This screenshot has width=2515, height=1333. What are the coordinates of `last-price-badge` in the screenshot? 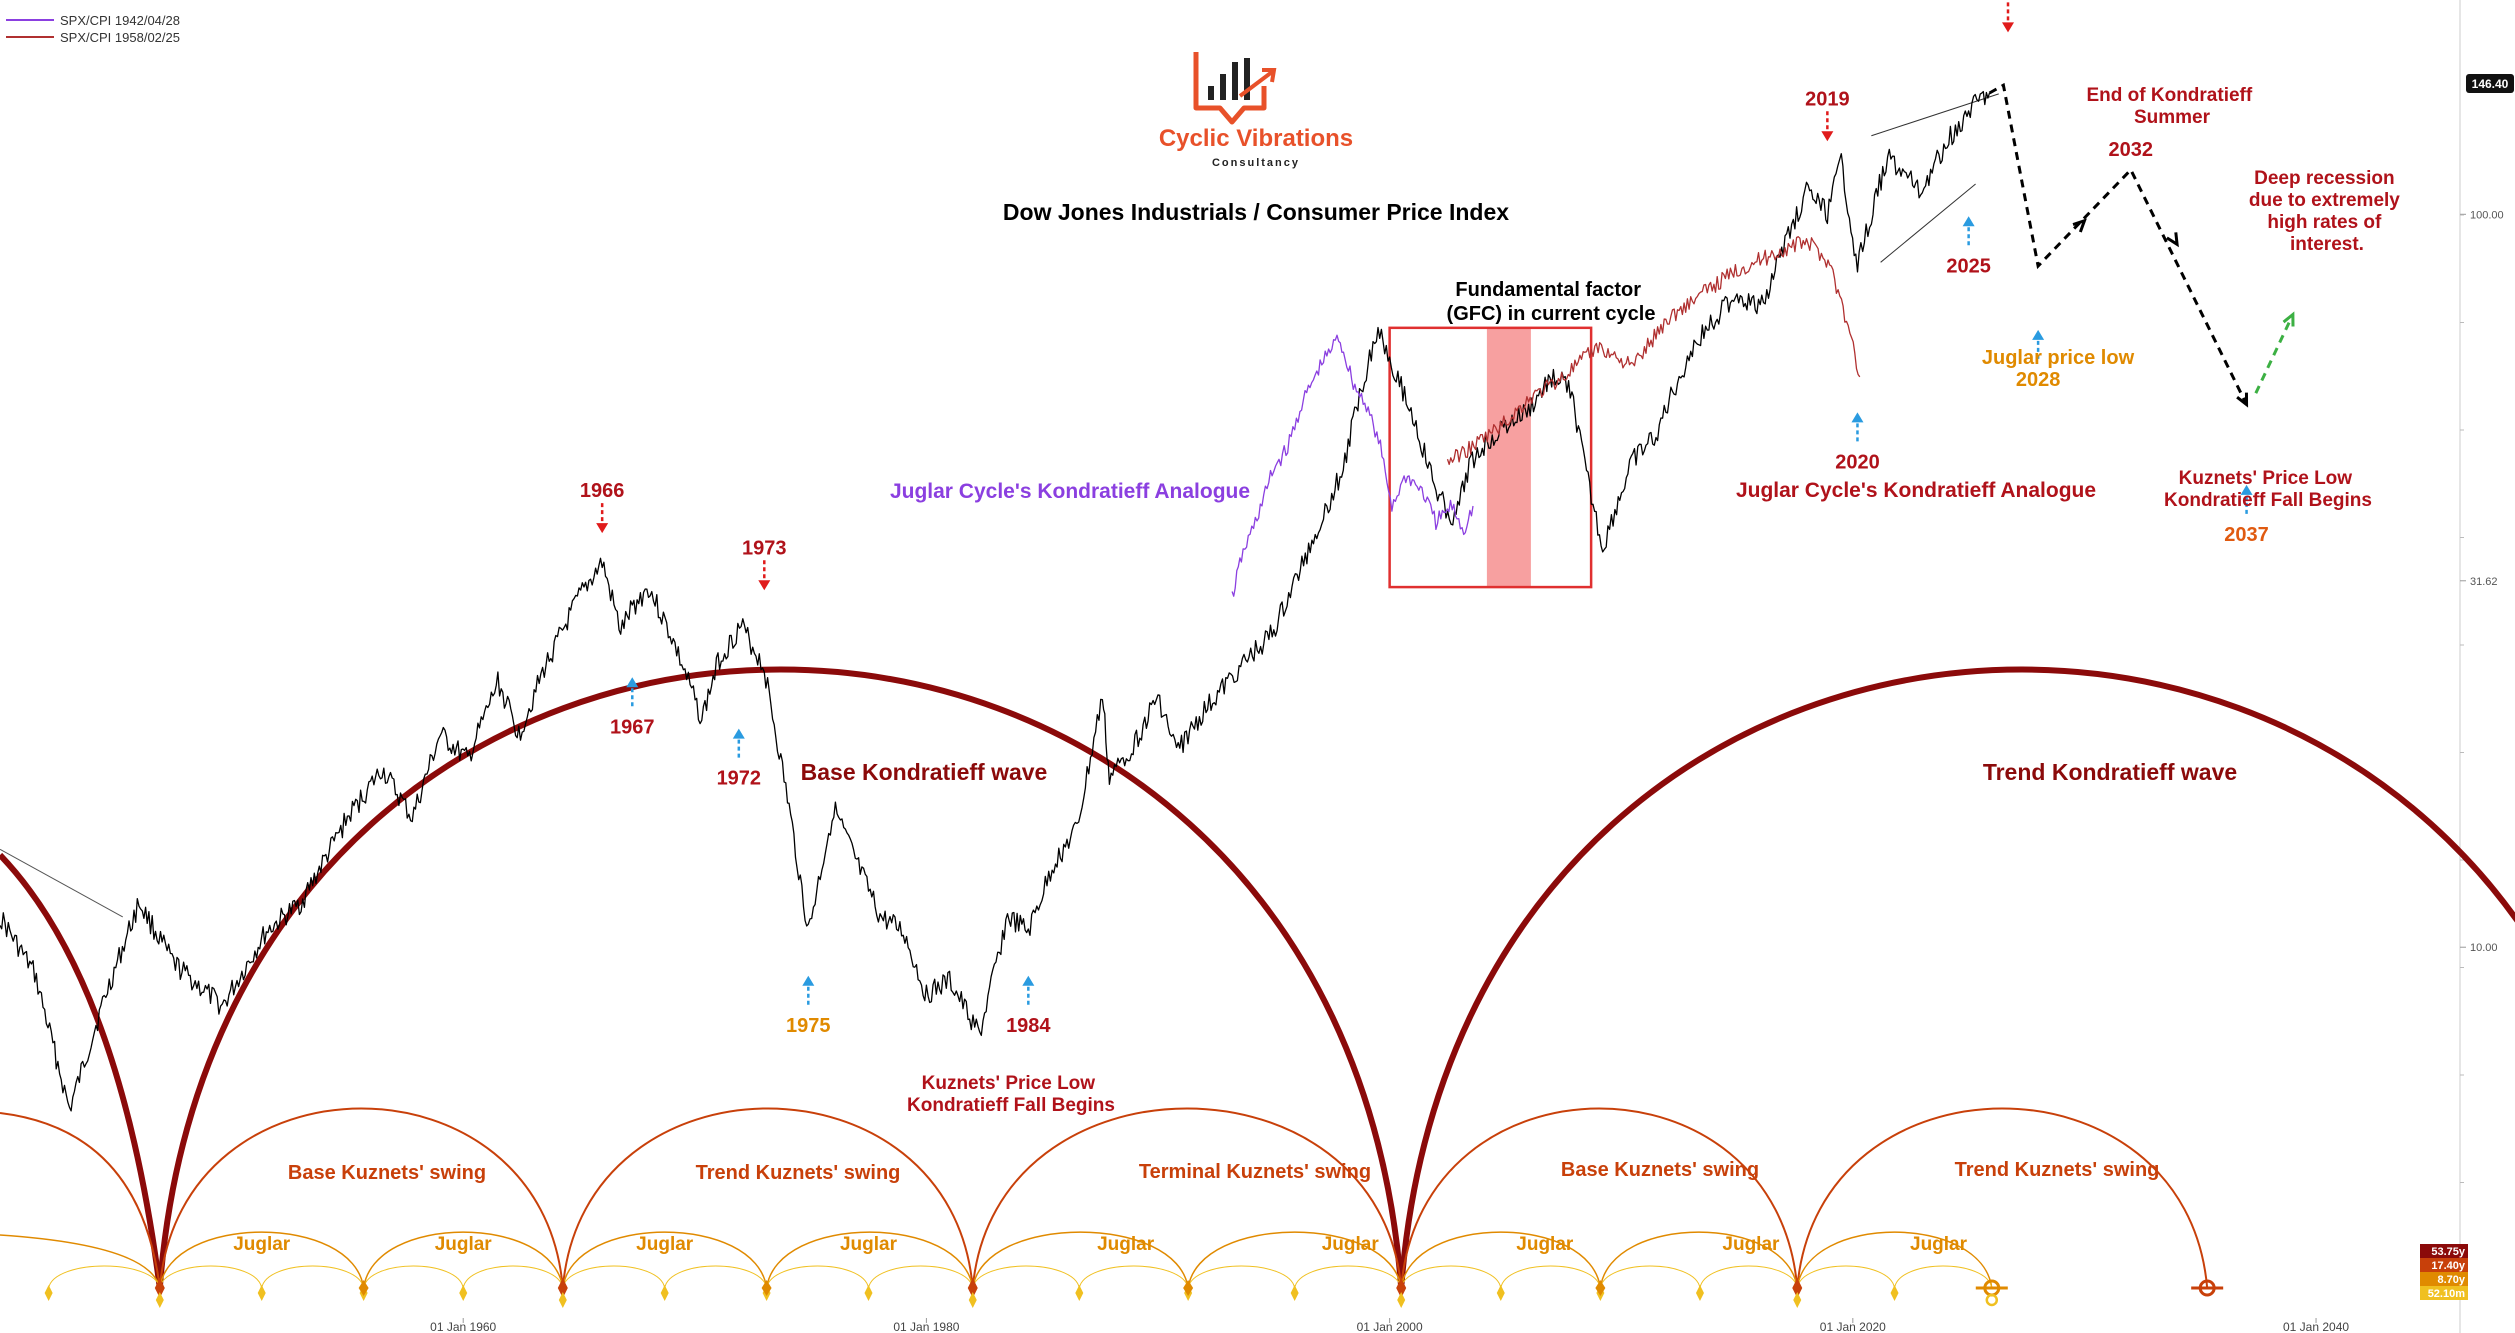 It's located at (2490, 83).